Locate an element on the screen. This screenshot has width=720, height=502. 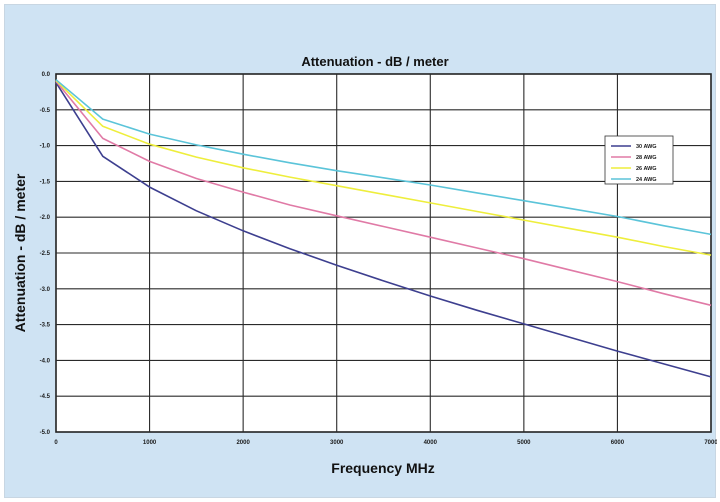
y-tick-label: -1.0 is located at coordinates (45, 147).